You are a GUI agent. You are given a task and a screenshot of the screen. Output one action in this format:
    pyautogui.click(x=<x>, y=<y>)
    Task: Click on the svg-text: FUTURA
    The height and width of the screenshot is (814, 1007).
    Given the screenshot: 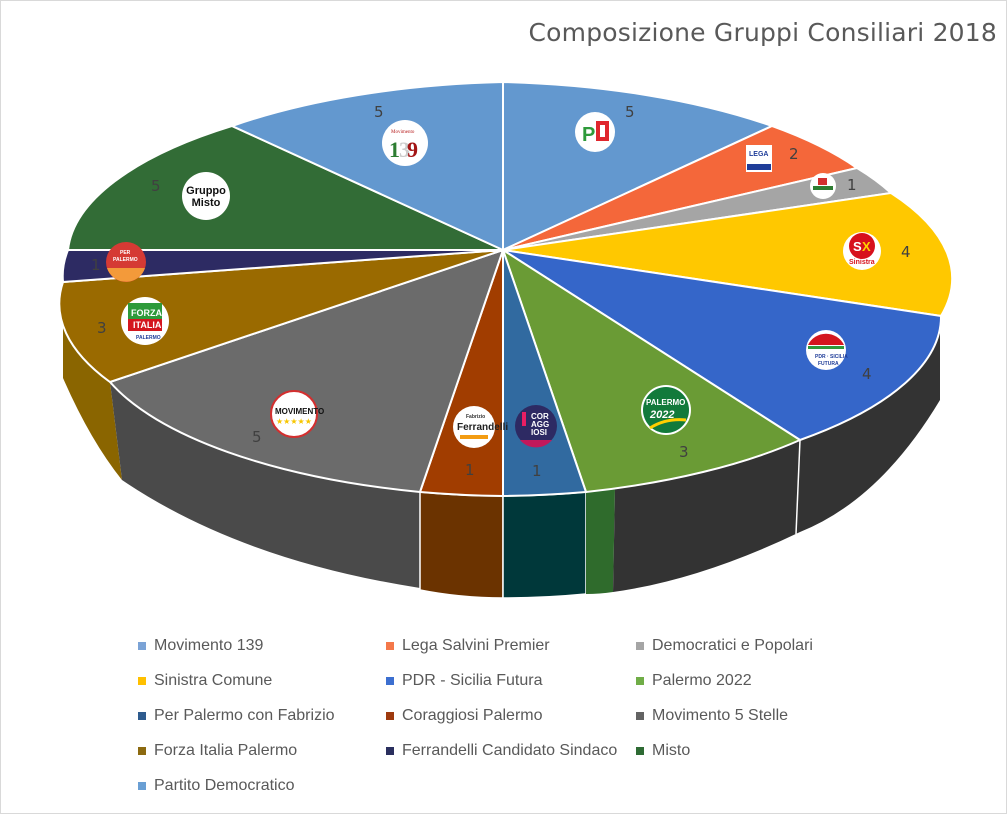 What is the action you would take?
    pyautogui.click(x=828, y=364)
    